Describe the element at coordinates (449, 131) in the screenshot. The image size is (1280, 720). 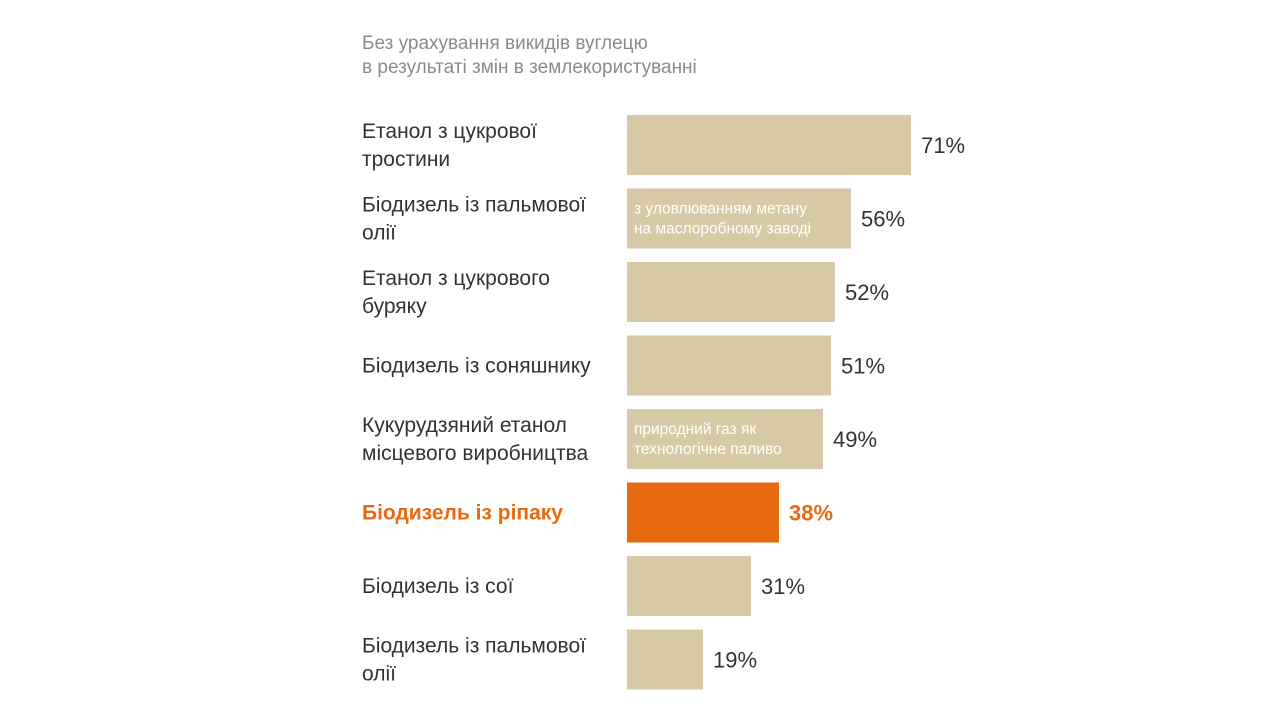
I see `category-label-line: Етанол з цукрової` at that location.